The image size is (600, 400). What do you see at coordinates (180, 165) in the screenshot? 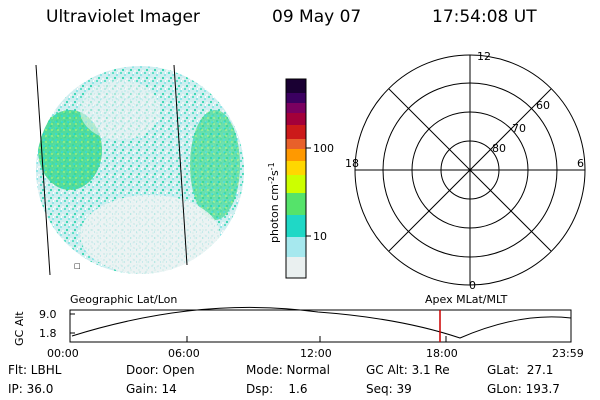
I see `terminator-line-right` at bounding box center [180, 165].